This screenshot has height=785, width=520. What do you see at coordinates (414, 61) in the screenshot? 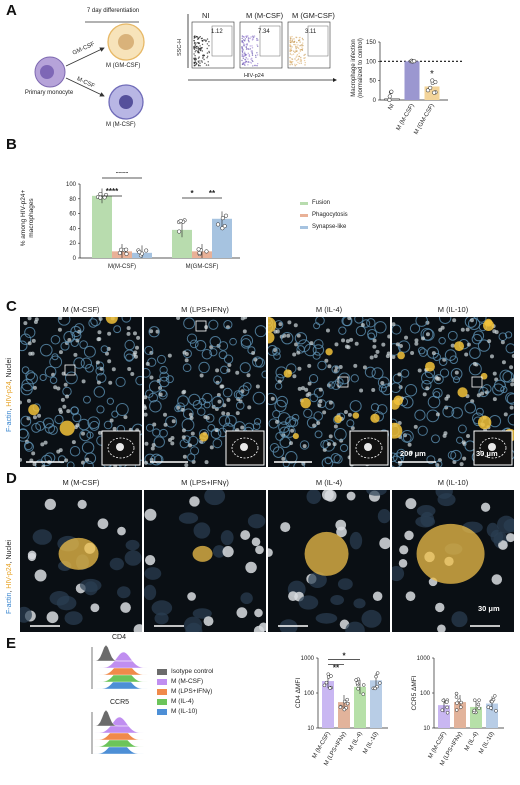
I see `chartA-point` at bounding box center [414, 61].